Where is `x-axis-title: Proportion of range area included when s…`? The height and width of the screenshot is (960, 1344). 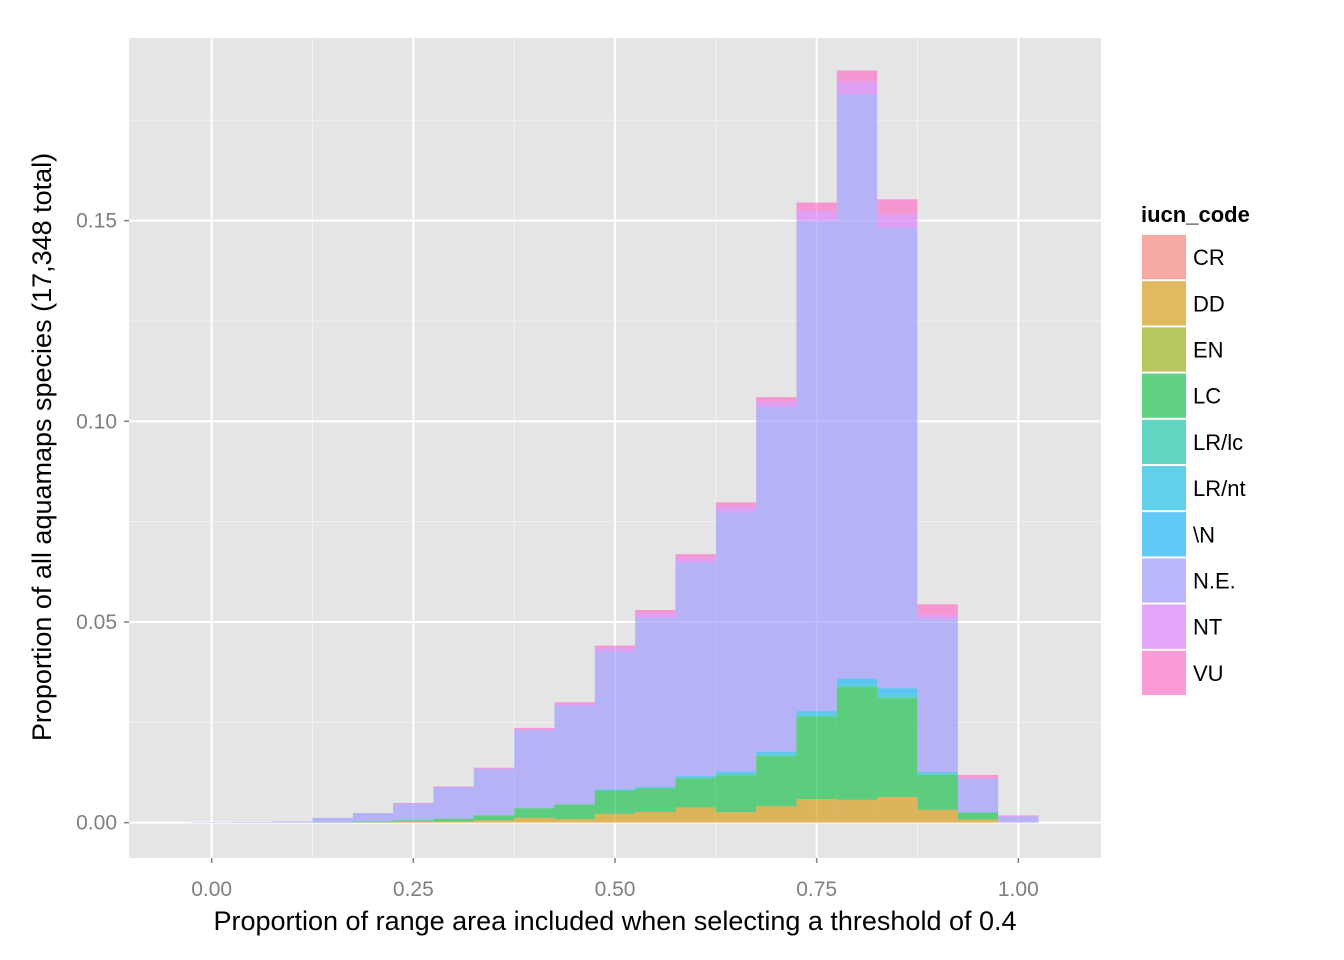
x-axis-title: Proportion of range area included when s… is located at coordinates (614, 921).